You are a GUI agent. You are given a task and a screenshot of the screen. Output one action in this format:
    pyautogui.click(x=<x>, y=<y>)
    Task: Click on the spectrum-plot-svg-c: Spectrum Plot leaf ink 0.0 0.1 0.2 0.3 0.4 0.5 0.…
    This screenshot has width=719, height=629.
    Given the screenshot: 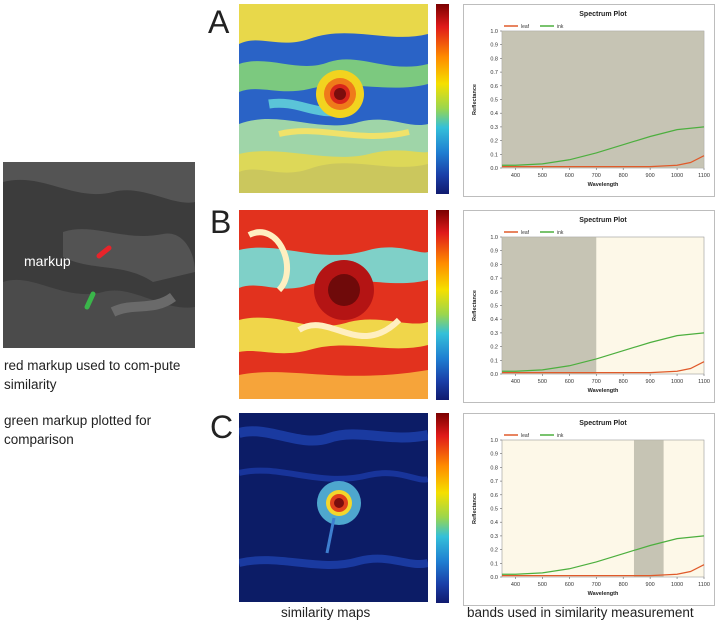 What is the action you would take?
    pyautogui.click(x=591, y=508)
    